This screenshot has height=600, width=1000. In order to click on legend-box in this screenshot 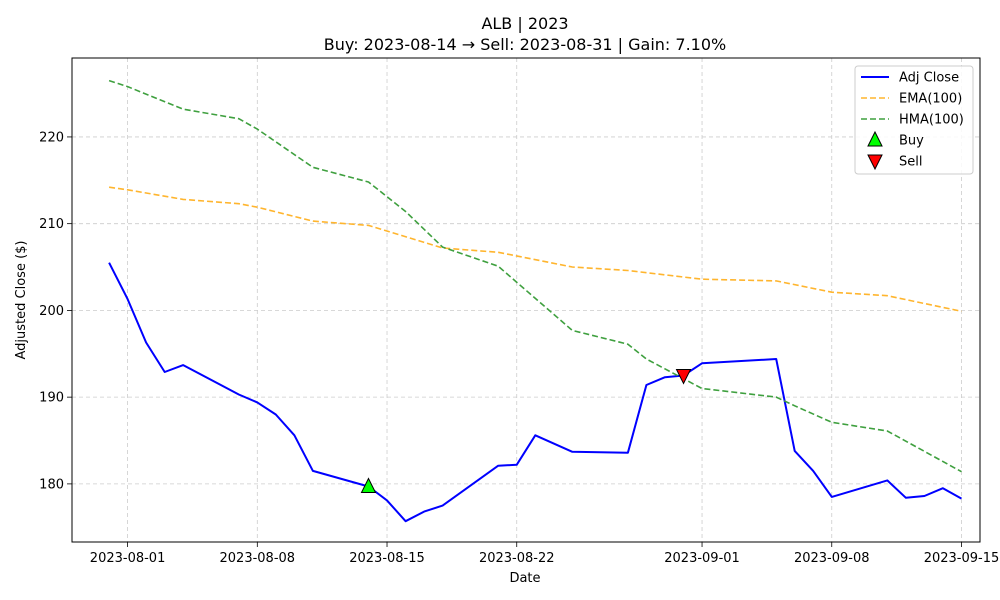, I will do `click(914, 120)`.